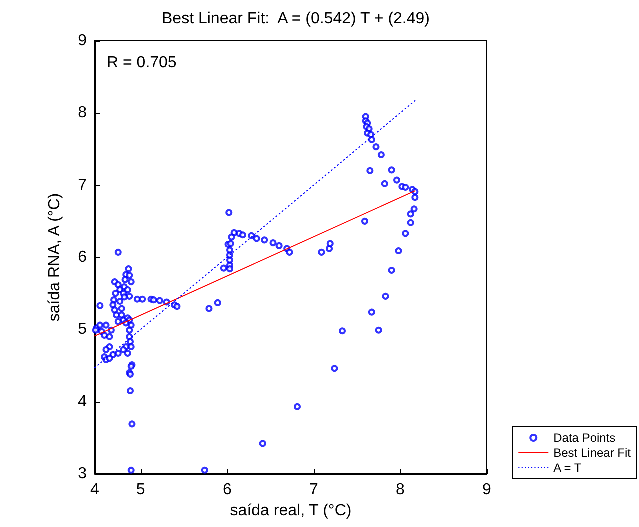  I want to click on y-axis-title: saída RNA, A (°C), so click(55, 257).